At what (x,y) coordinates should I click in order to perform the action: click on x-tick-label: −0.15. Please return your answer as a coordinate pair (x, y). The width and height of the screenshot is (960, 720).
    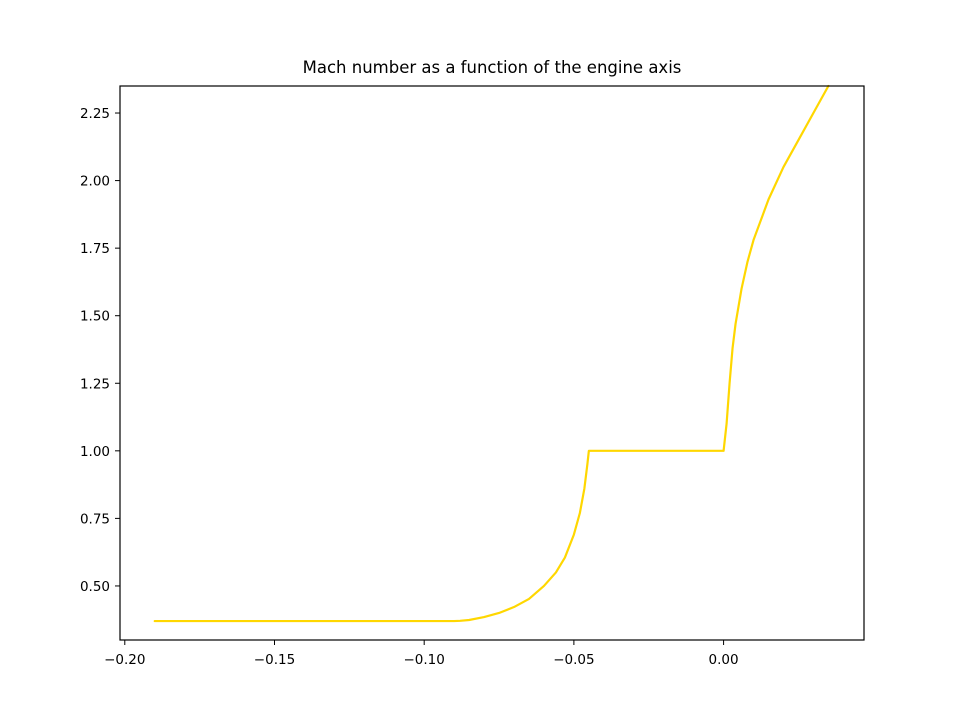
    Looking at the image, I should click on (274, 660).